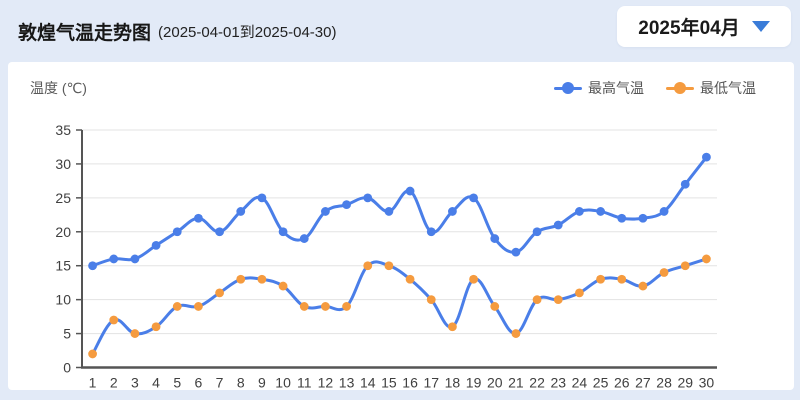 The image size is (800, 400). I want to click on x-tick-label: 1, so click(93, 383).